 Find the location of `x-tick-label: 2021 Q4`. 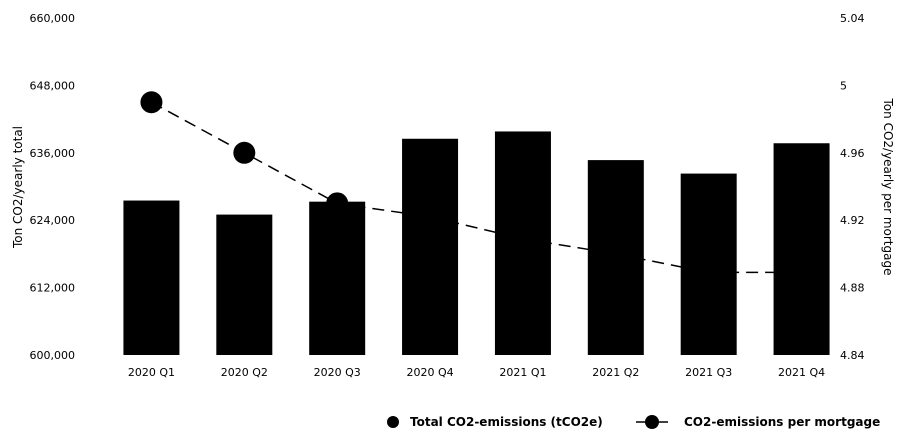

x-tick-label: 2021 Q4 is located at coordinates (801, 372).